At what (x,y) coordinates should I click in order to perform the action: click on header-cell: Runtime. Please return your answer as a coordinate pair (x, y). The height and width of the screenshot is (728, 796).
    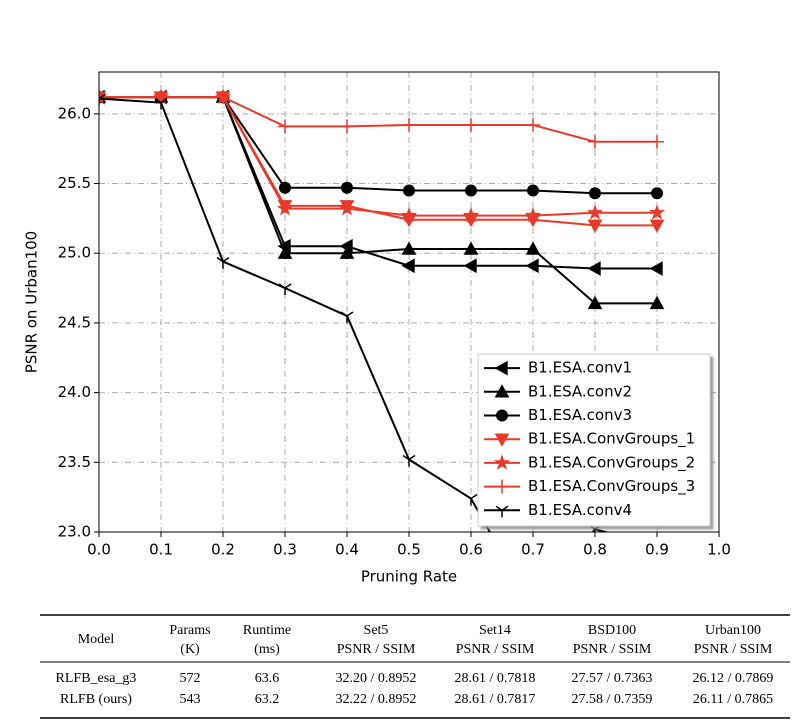
    Looking at the image, I should click on (267, 630).